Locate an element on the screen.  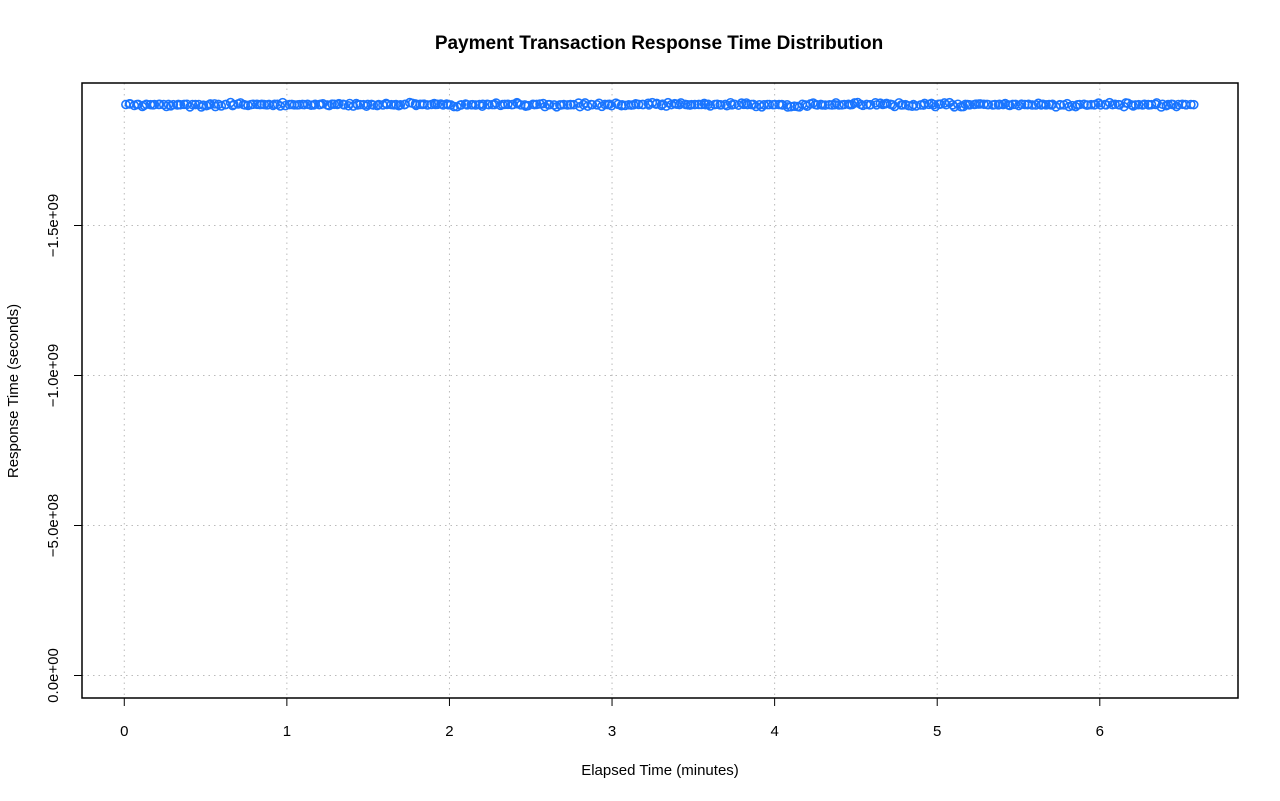
y-tick-label: −1.0e+09 is located at coordinates (53, 375).